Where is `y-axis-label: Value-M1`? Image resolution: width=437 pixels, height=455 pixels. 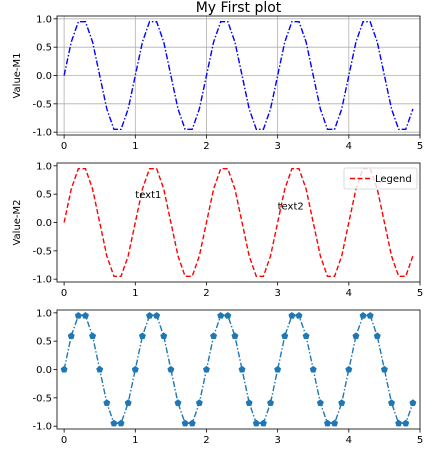 y-axis-label: Value-M1 is located at coordinates (17, 75).